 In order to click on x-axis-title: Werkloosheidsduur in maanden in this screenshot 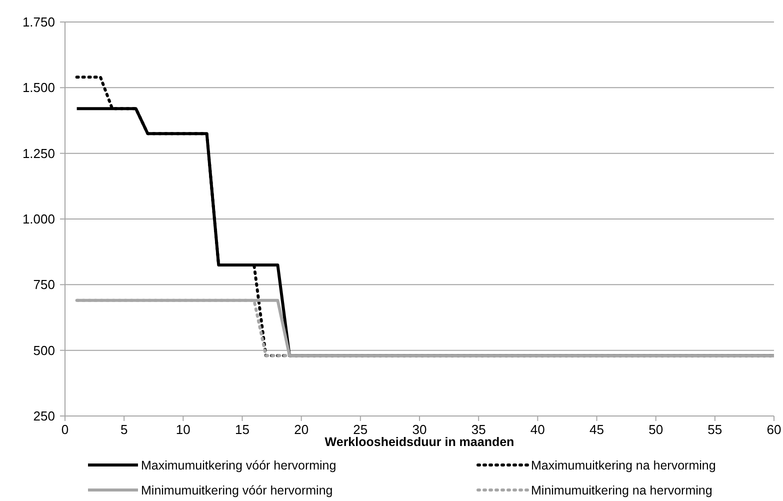, I will do `click(419, 442)`.